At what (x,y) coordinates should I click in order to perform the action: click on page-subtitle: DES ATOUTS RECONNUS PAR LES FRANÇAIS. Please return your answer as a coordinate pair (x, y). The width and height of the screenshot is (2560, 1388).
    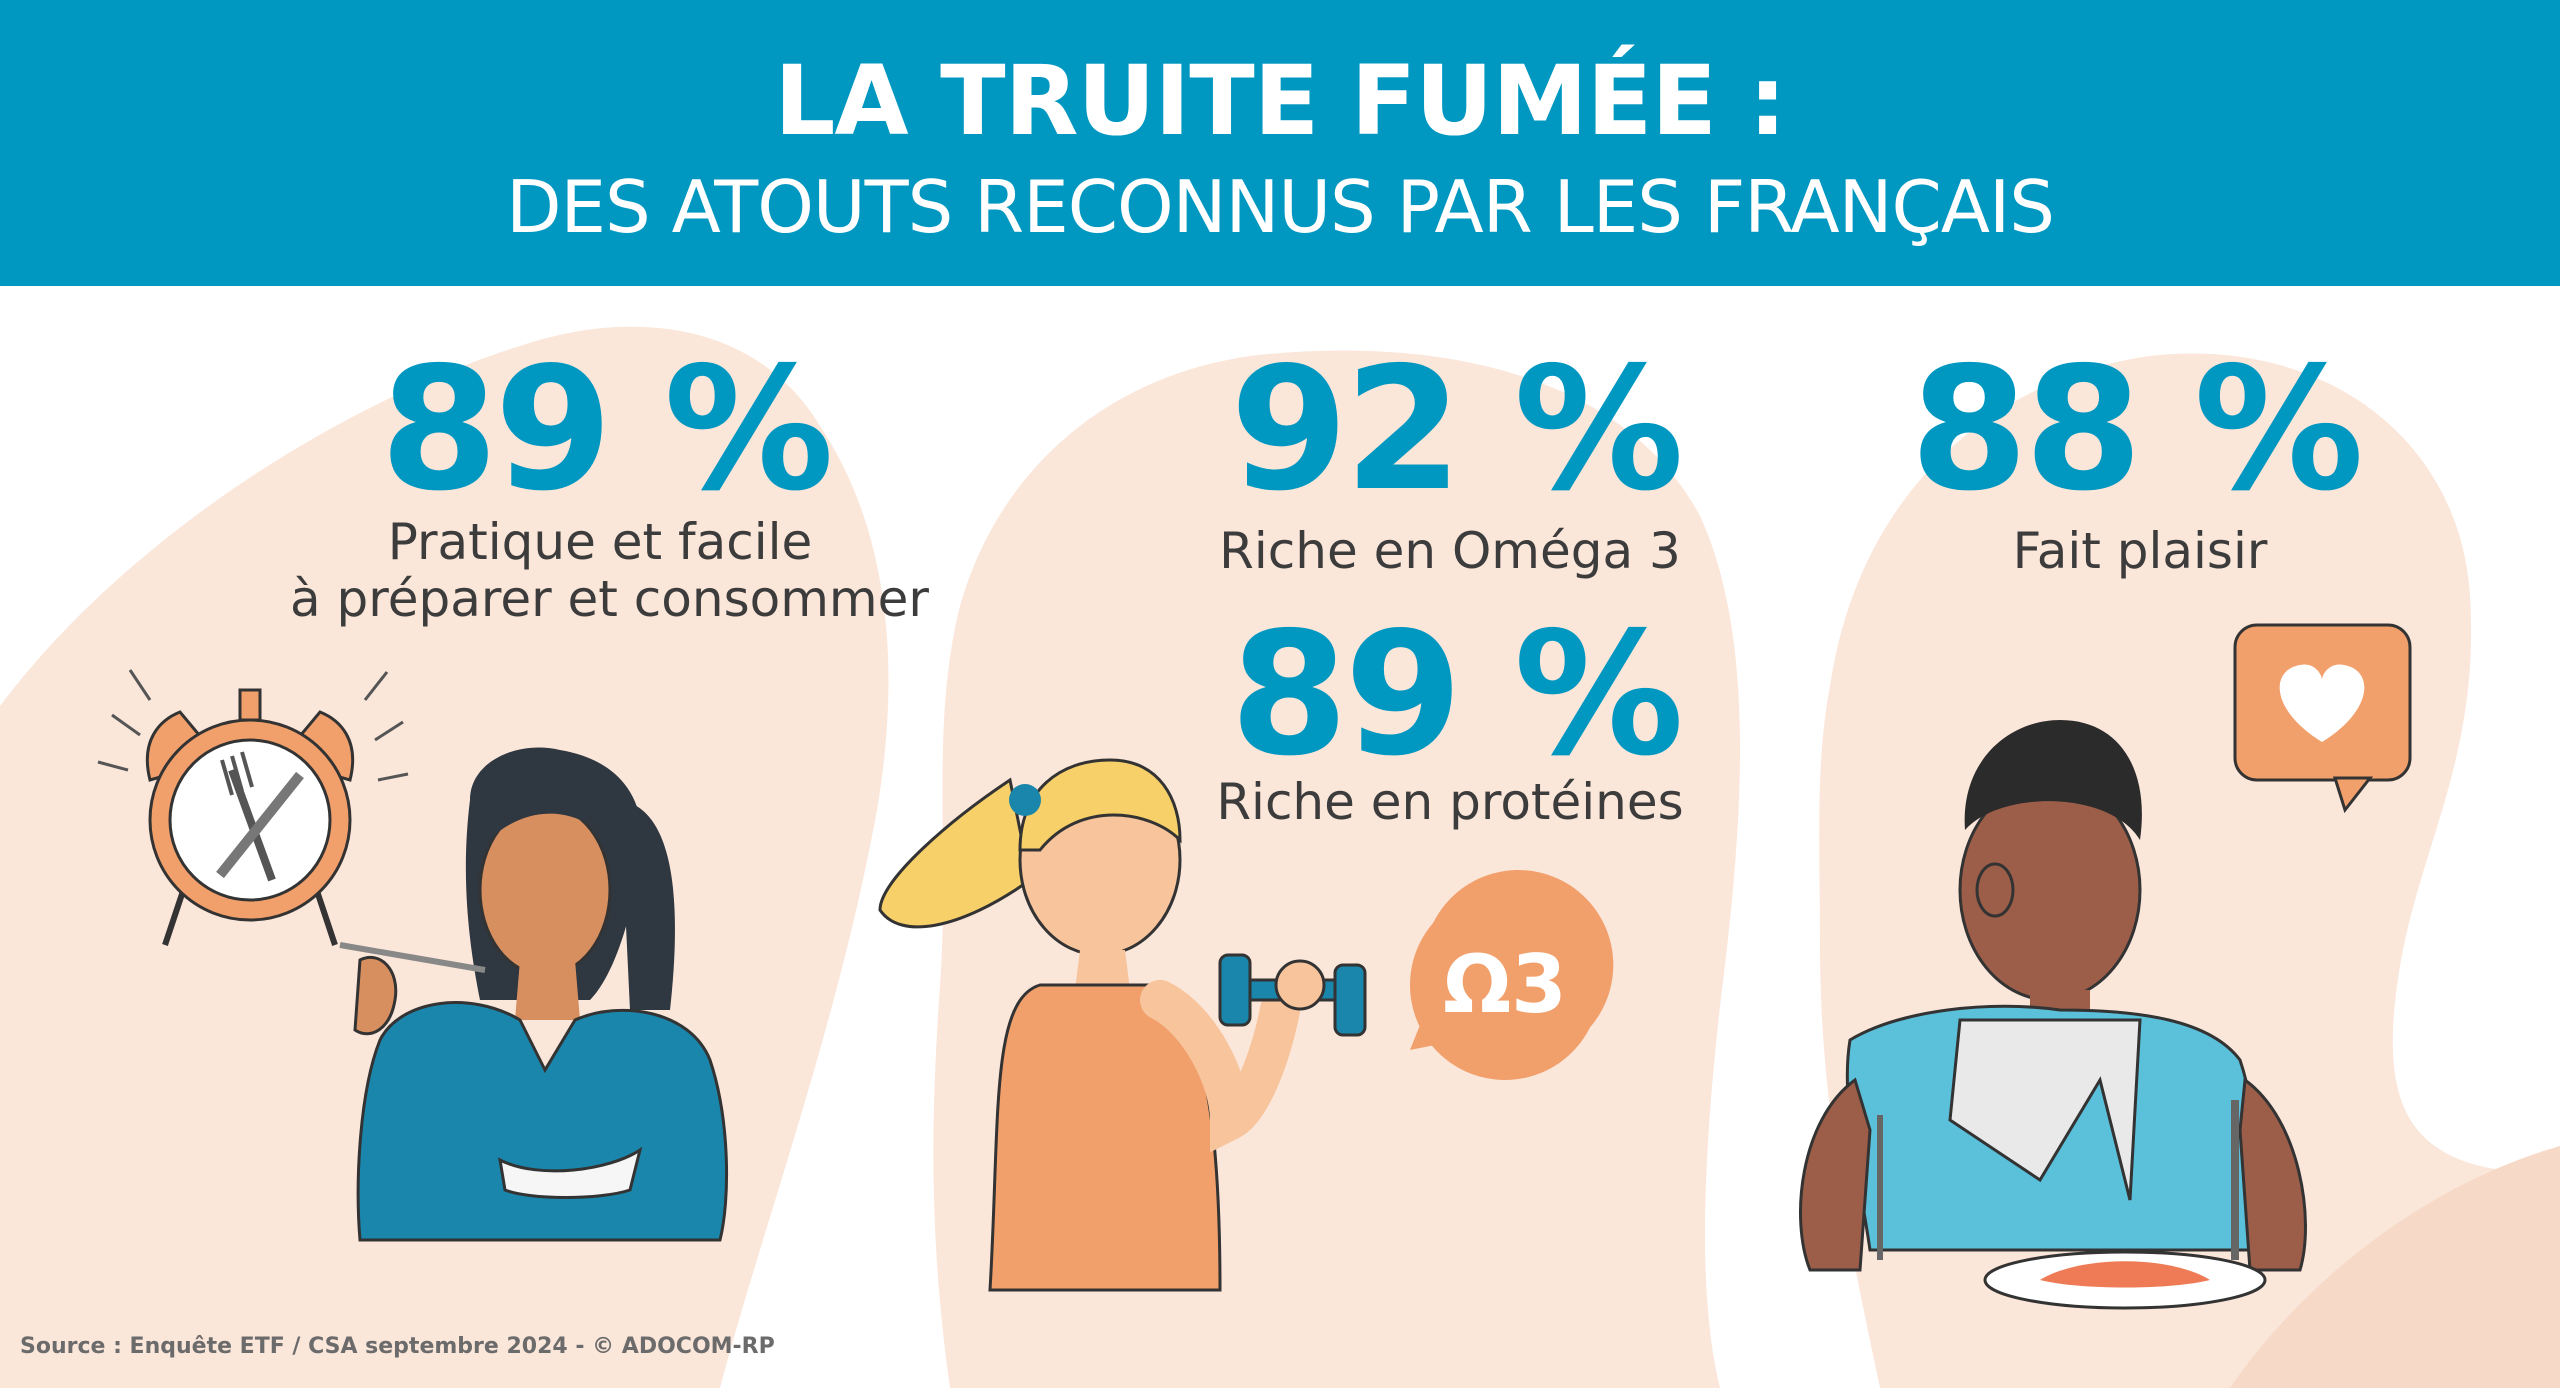
    Looking at the image, I should click on (1280, 207).